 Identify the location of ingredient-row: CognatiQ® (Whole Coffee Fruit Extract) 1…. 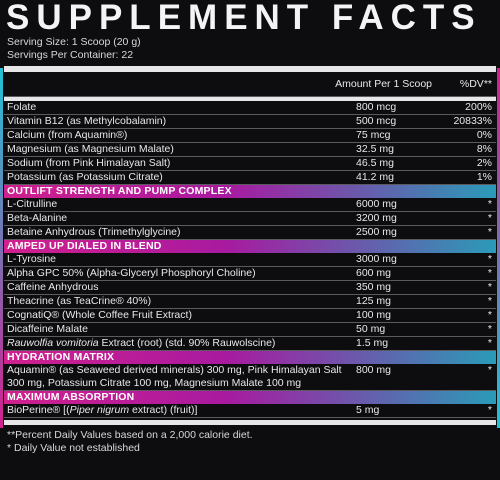
(250, 316).